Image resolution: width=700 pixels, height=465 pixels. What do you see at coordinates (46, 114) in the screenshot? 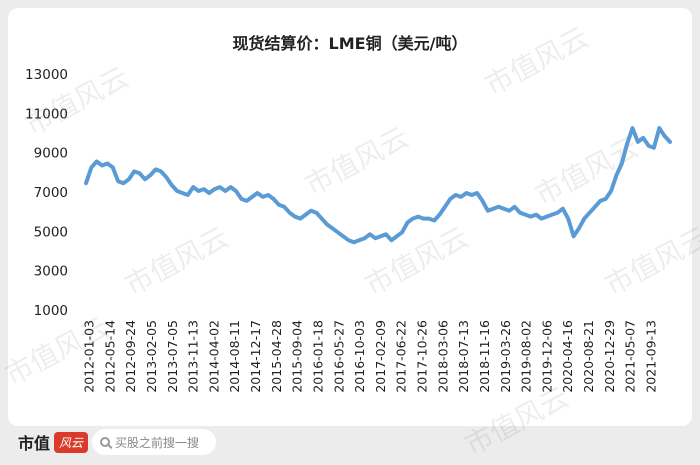
I see `y-tick-label: 11000` at bounding box center [46, 114].